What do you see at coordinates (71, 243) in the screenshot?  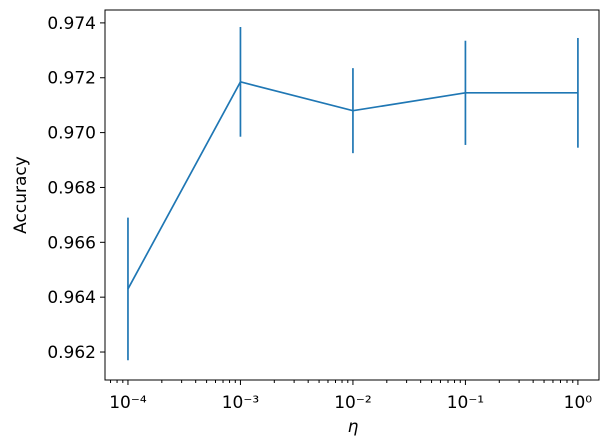 I see `y-tick-label: 0.966` at bounding box center [71, 243].